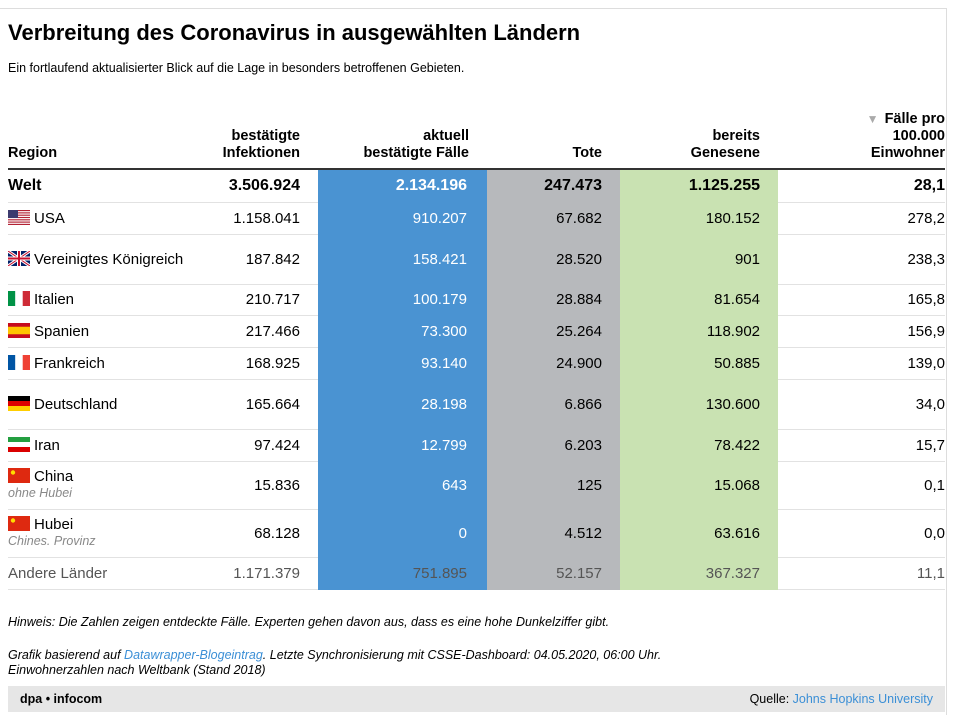  I want to click on region-name: Andere Länder, so click(58, 573).